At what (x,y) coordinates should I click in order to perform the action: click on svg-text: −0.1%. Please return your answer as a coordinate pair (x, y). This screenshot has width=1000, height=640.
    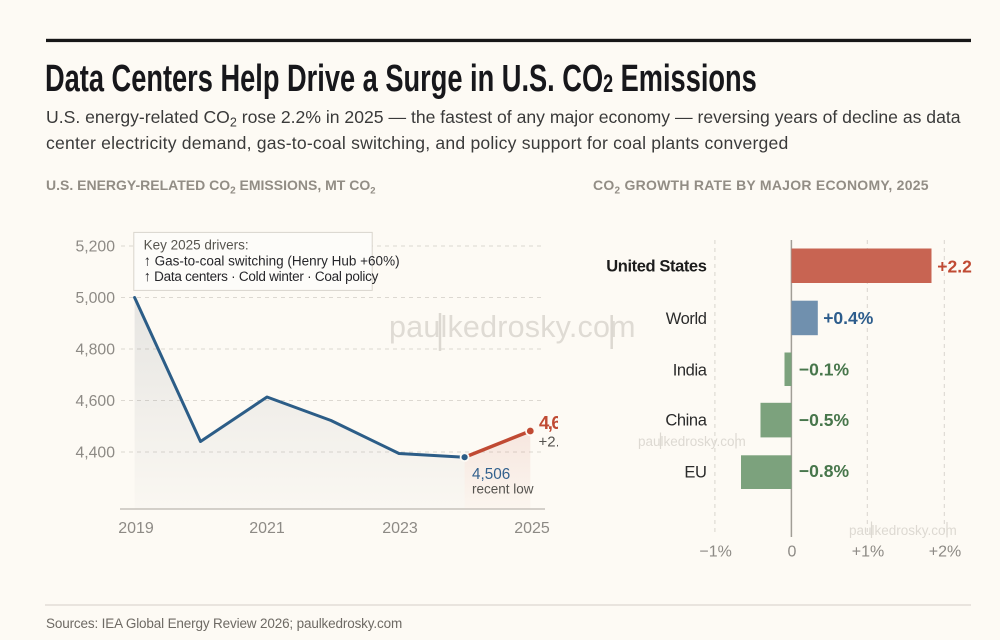
    Looking at the image, I should click on (824, 369).